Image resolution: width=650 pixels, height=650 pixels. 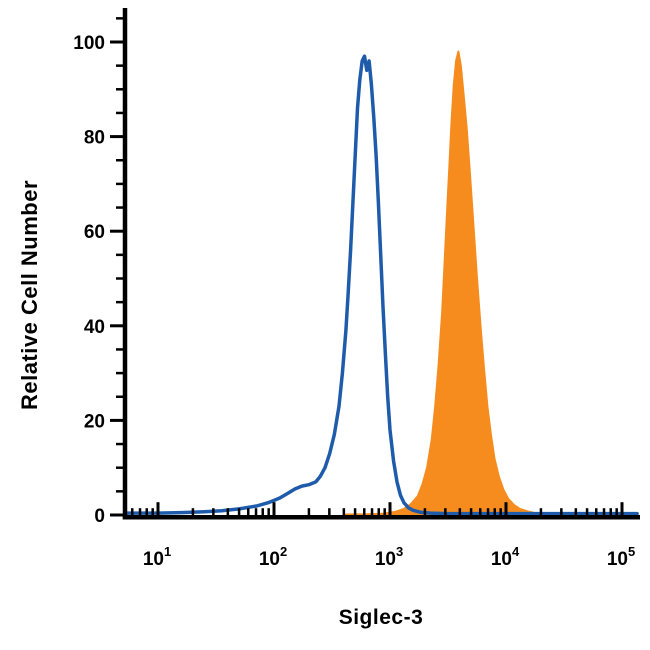 I want to click on y-tick-label: 80, so click(x=94, y=138).